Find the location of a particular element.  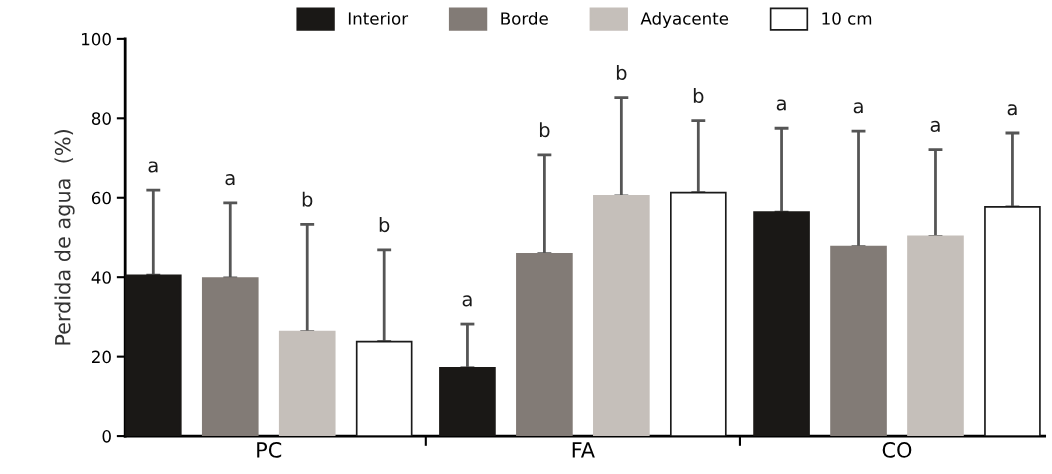

legend-label: Borde is located at coordinates (524, 18).